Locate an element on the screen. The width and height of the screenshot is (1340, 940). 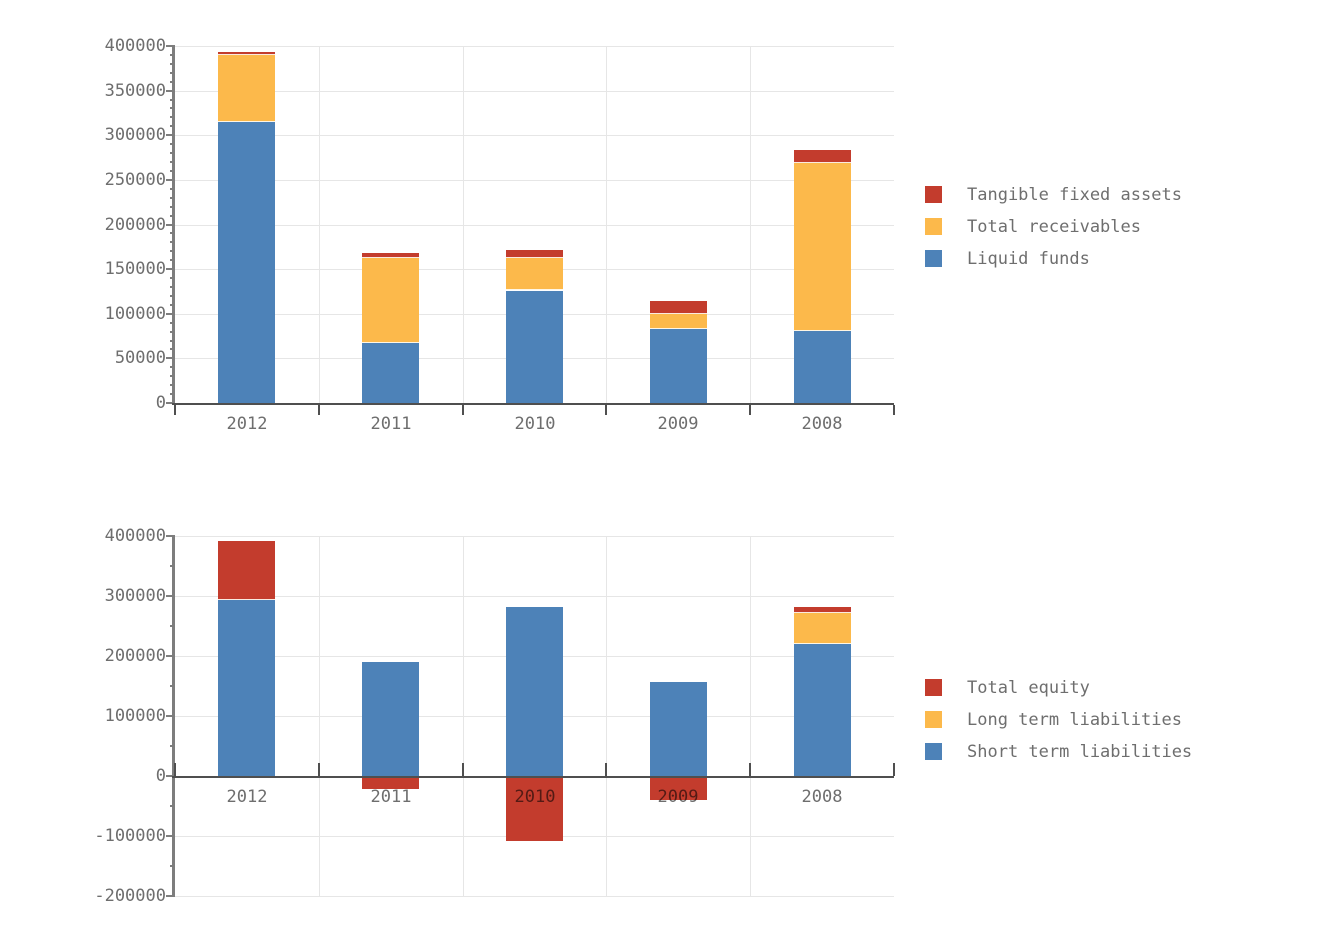
legend-row: Liquid funds is located at coordinates (1075, 259).